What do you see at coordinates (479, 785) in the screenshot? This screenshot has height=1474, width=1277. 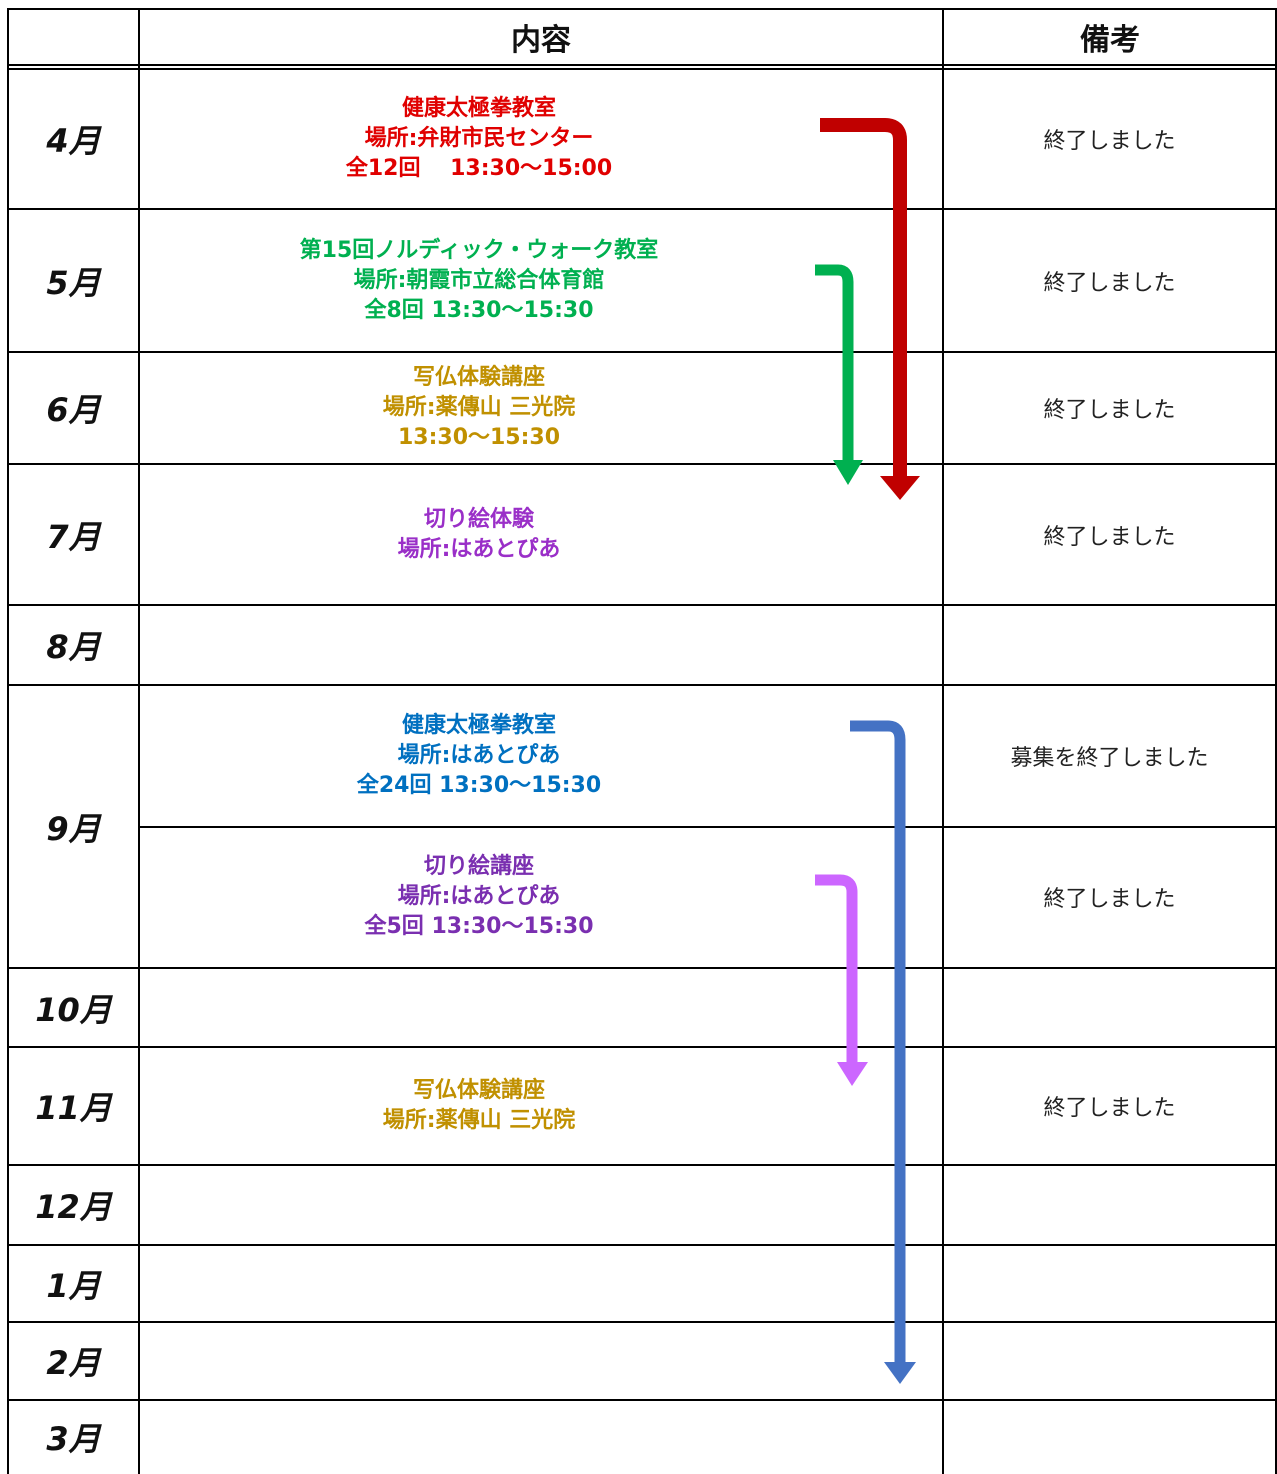 I see `event-text: 全24回 13:30～15:30` at bounding box center [479, 785].